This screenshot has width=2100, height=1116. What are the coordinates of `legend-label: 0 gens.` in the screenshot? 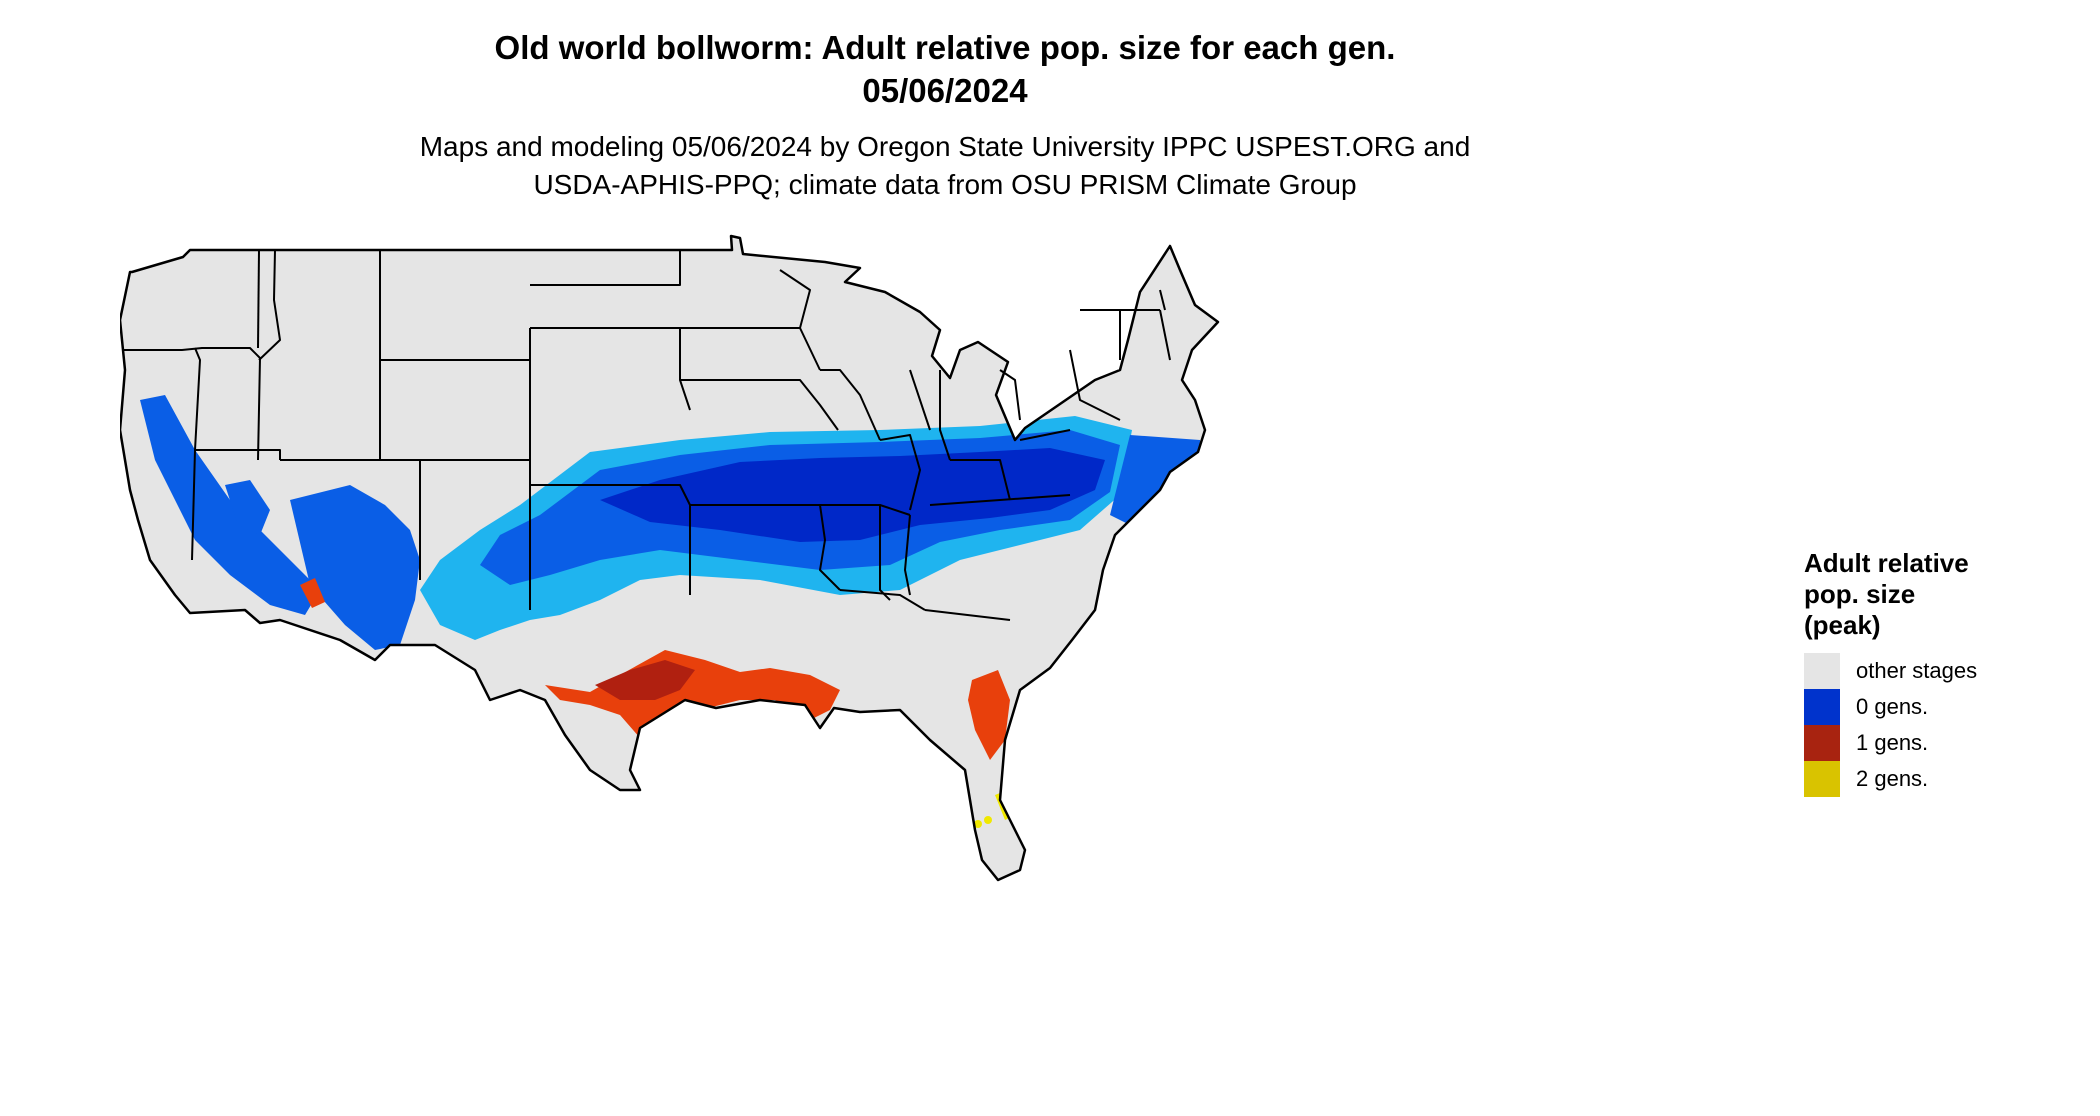 It's located at (1892, 706).